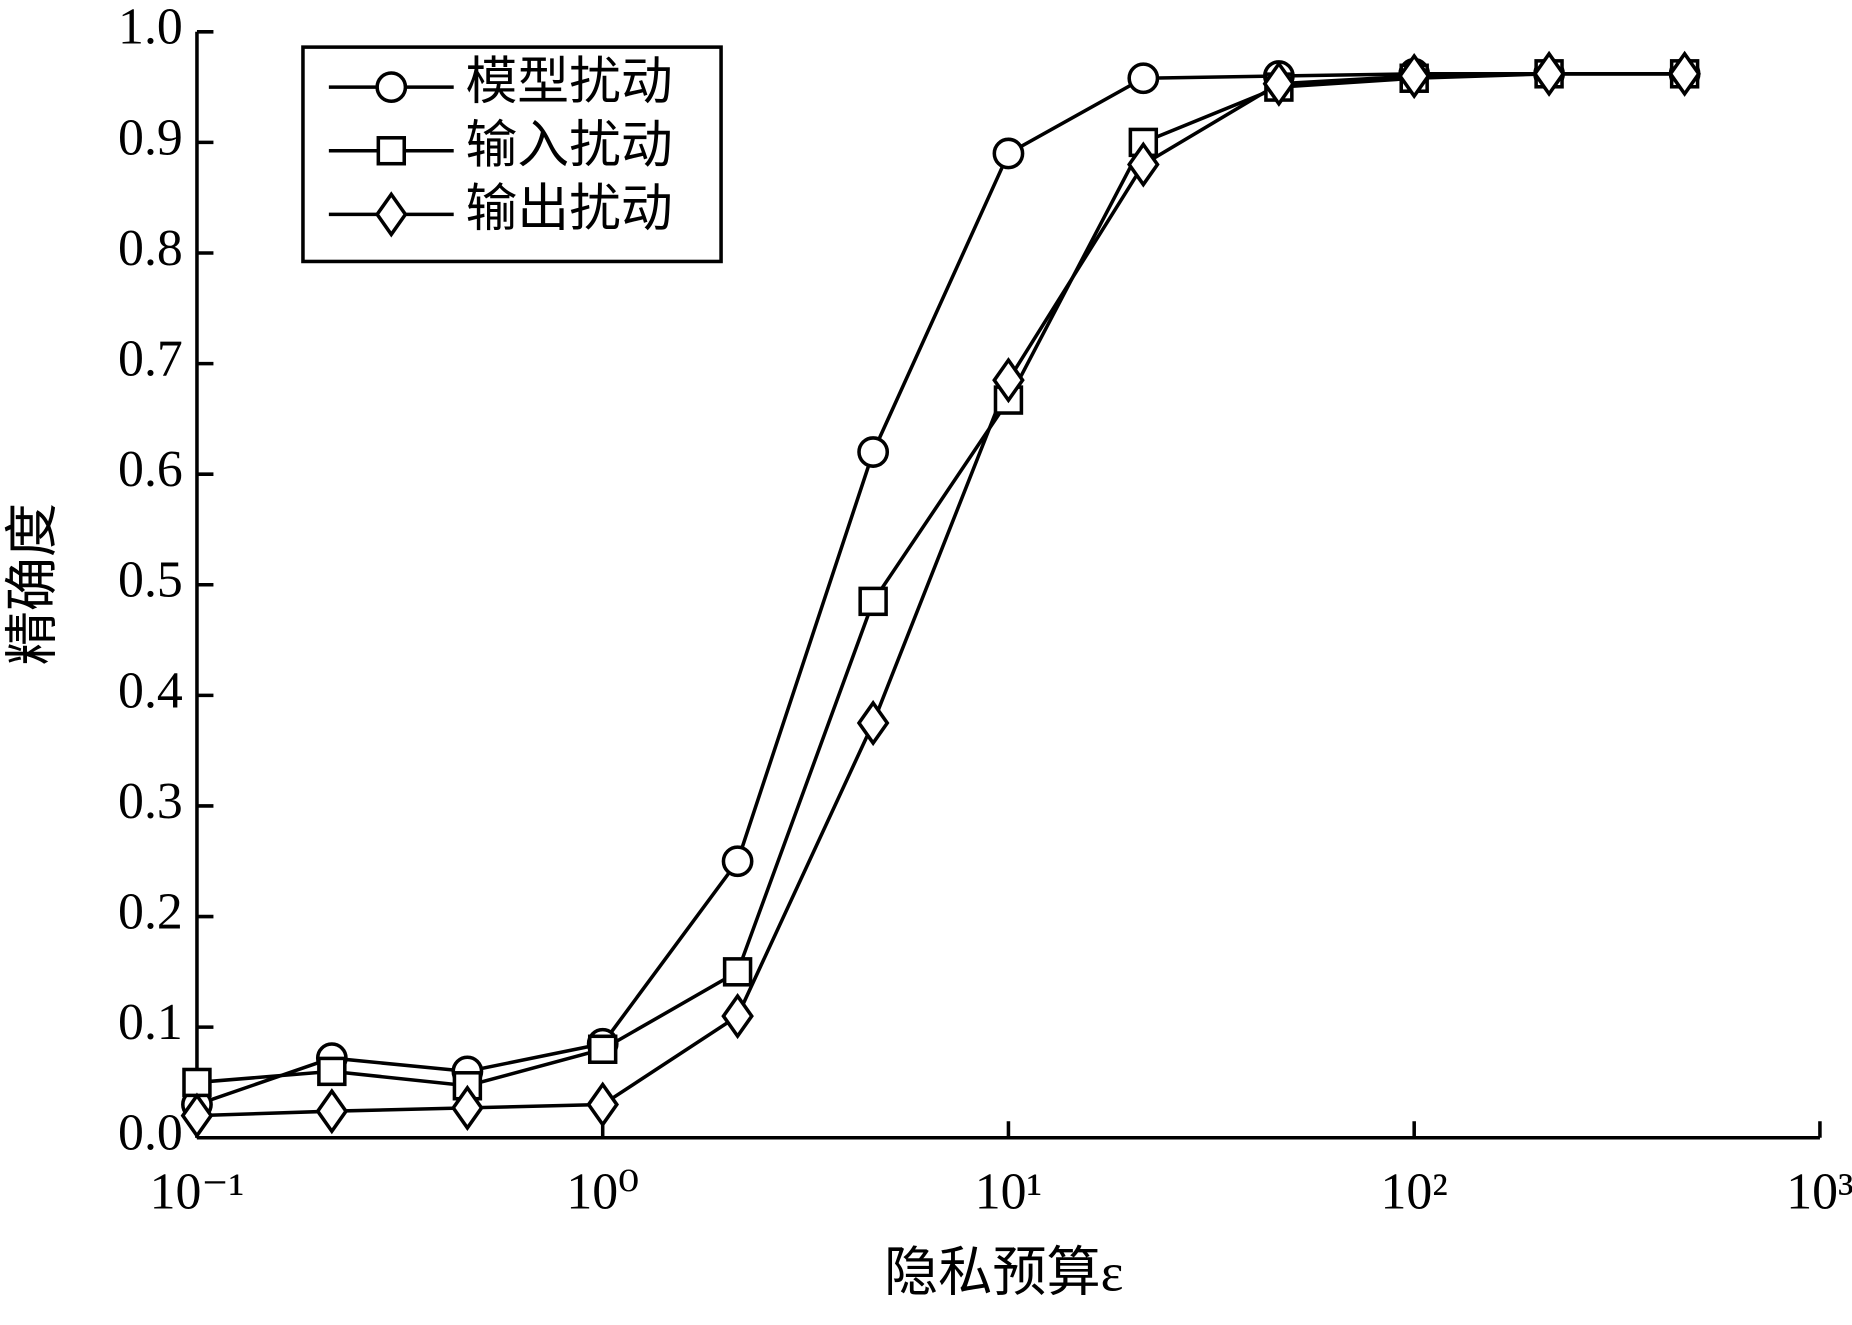 The image size is (1852, 1325). Describe the element at coordinates (1819, 1192) in the screenshot. I see `x-tick-label: 10³` at that location.